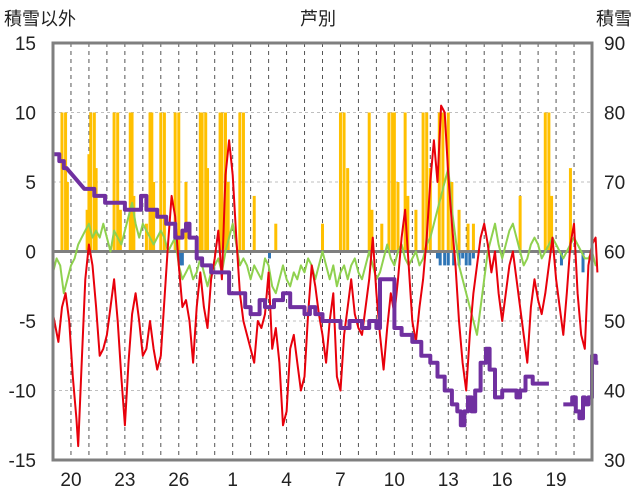  I want to click on right-tick-label: 50, so click(614, 322).